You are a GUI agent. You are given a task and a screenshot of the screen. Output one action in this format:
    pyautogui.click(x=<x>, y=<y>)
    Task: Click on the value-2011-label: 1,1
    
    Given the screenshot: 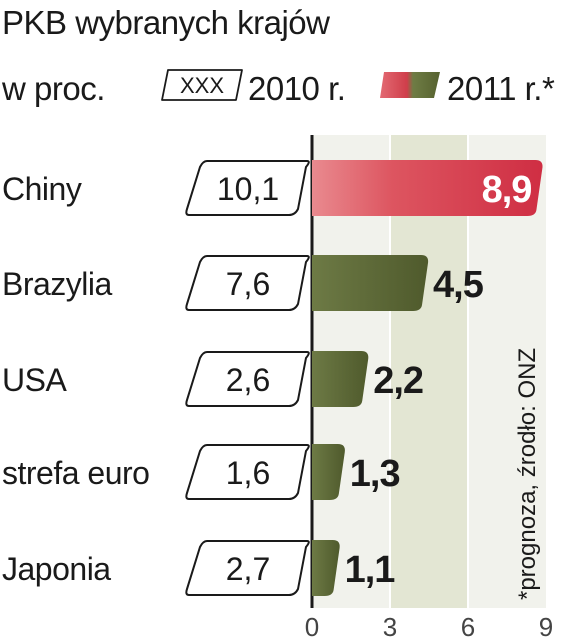 What is the action you would take?
    pyautogui.click(x=370, y=570)
    